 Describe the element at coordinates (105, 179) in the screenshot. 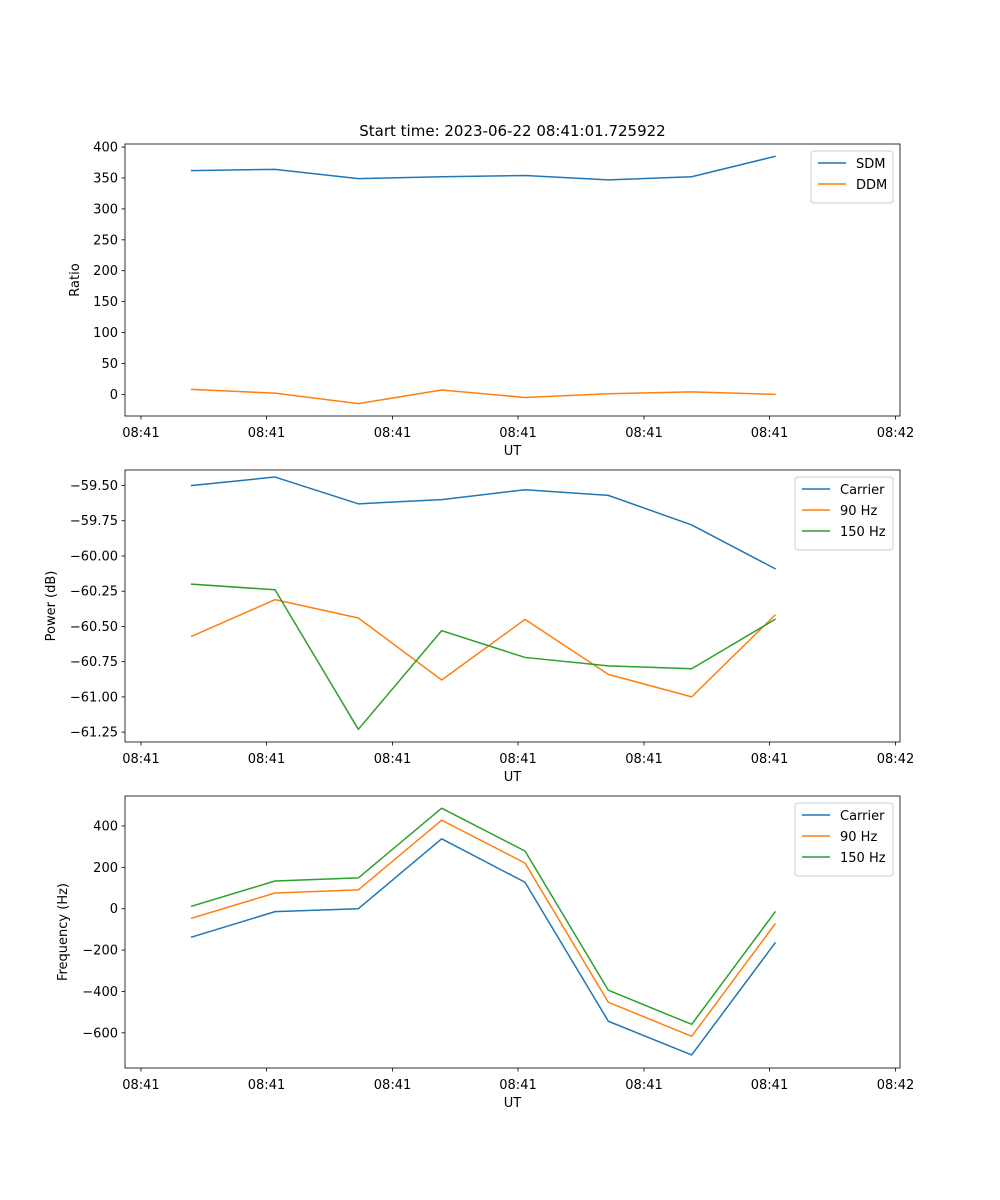

I see `y-tick-label: 350` at that location.